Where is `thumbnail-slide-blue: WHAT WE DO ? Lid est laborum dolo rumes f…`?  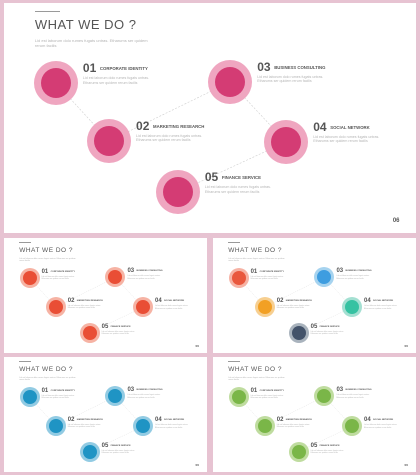
thumbnail-slide-blue: WHAT WE DO ? Lid est laborum dolo rumes f… is located at coordinates (105, 414).